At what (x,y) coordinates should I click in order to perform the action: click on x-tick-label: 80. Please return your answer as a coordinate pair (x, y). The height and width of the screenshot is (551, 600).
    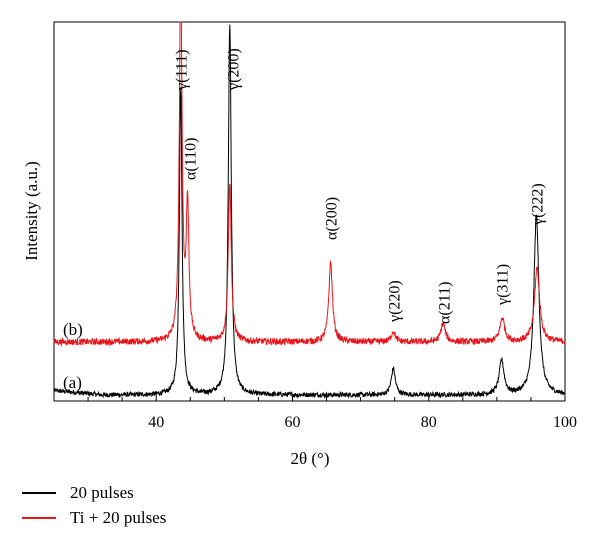
    Looking at the image, I should click on (429, 422).